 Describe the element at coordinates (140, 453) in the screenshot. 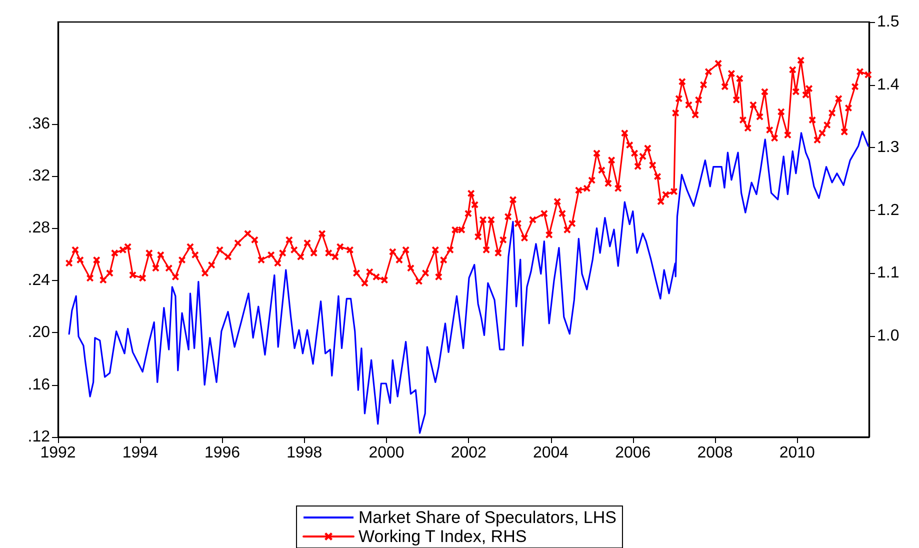

I see `x-tick-label: 1994` at that location.